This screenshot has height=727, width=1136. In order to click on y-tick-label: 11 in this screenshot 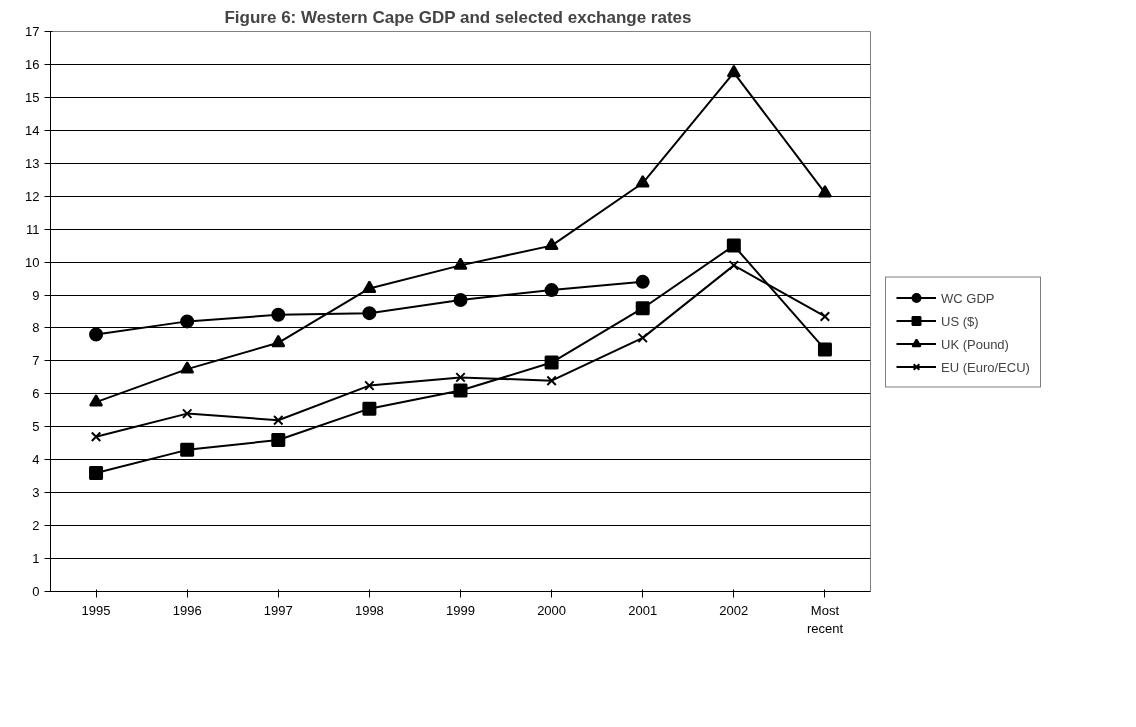, I will do `click(33, 229)`.